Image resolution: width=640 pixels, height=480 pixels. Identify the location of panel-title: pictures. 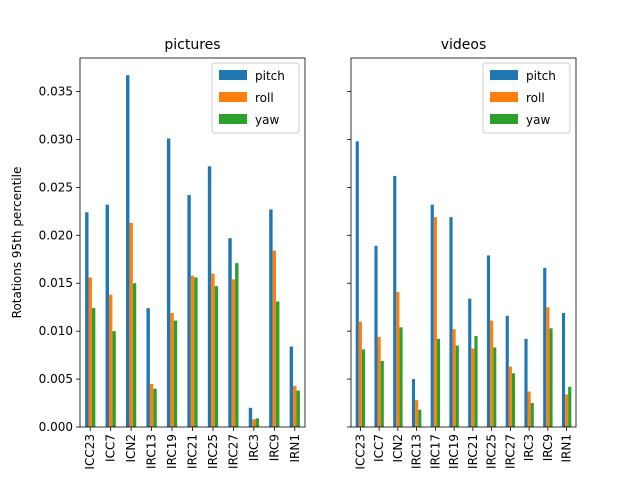
(192, 45).